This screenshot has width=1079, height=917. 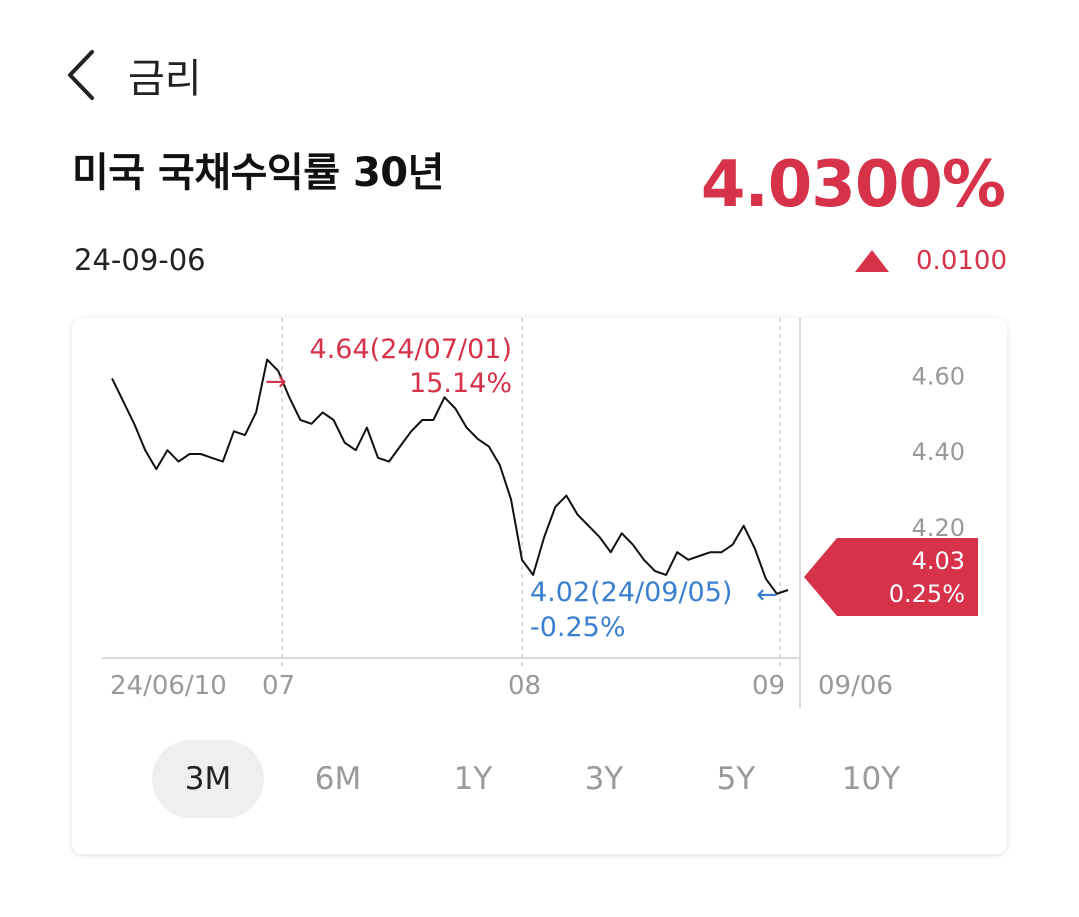 What do you see at coordinates (208, 779) in the screenshot?
I see `range-button-3m: 3M` at bounding box center [208, 779].